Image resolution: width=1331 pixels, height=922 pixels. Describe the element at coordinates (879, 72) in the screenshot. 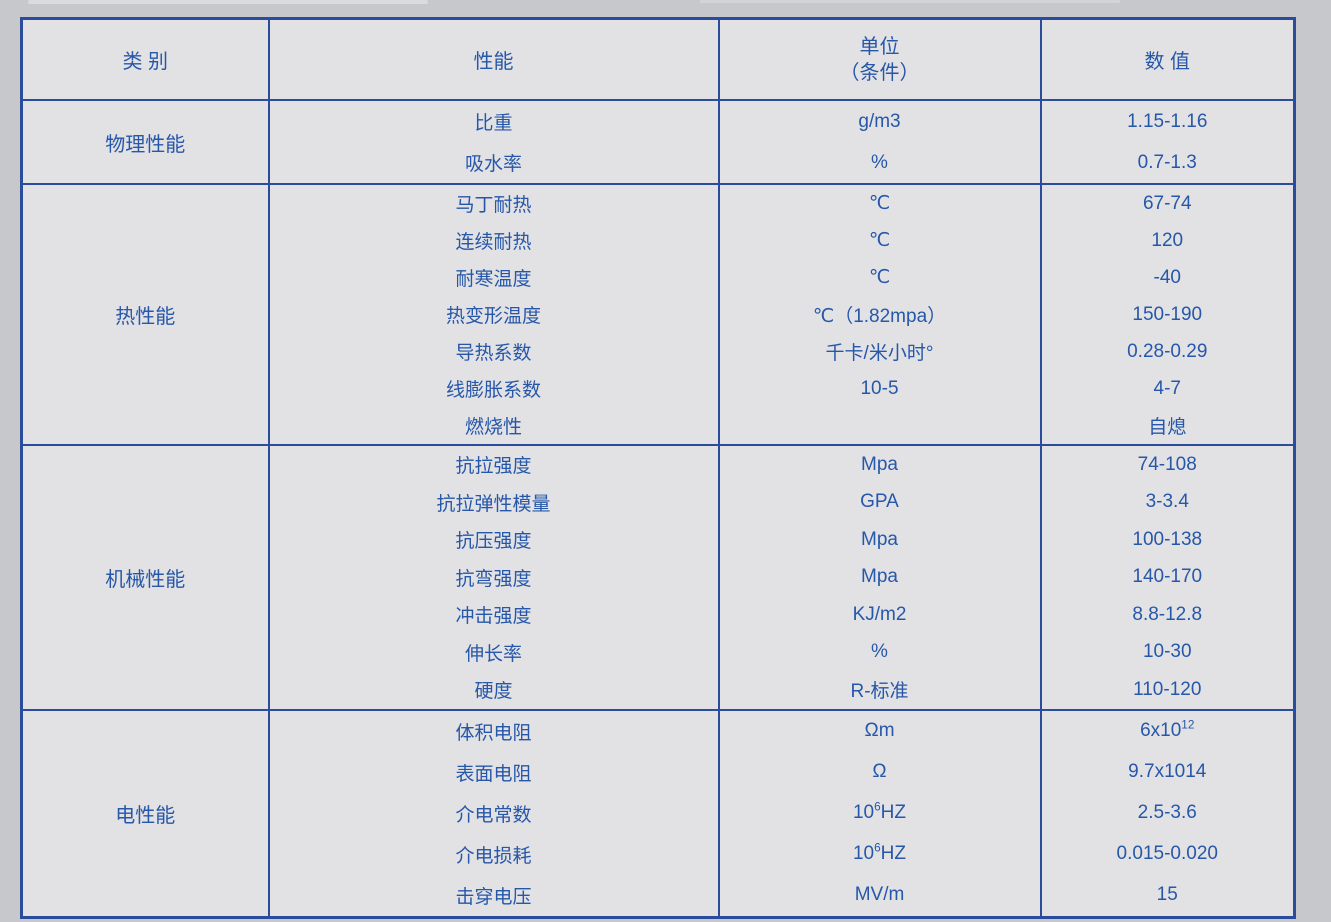

I see `header-unit-line2: （条件）` at that location.